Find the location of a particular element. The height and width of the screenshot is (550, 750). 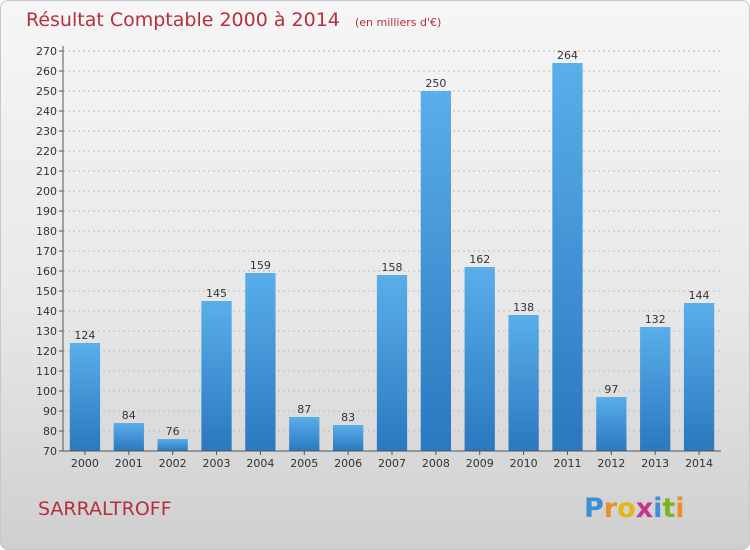

value-label-2002: 76 is located at coordinates (173, 431).